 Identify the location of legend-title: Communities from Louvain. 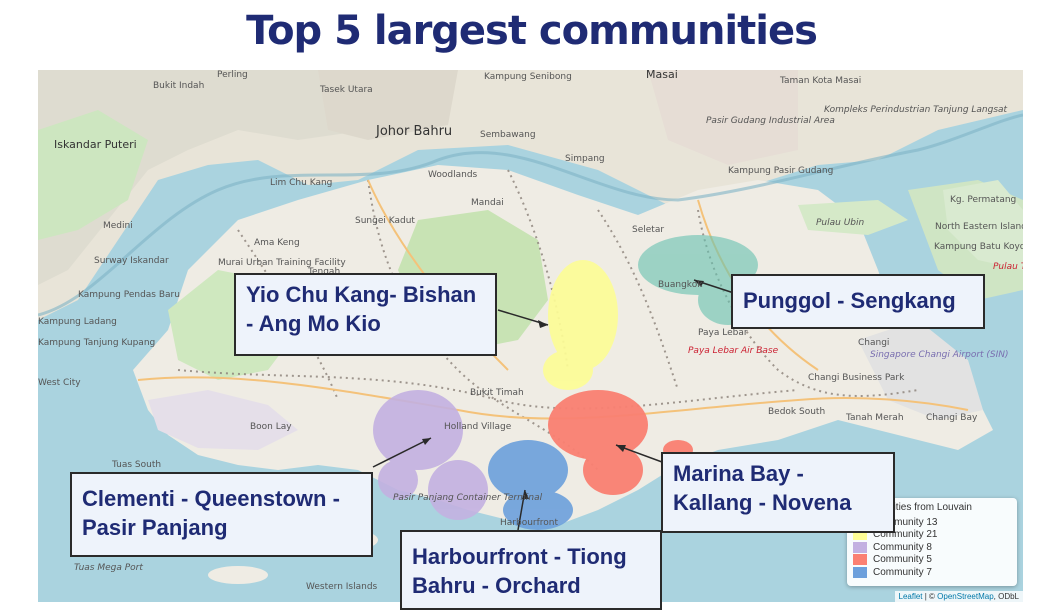
(912, 507).